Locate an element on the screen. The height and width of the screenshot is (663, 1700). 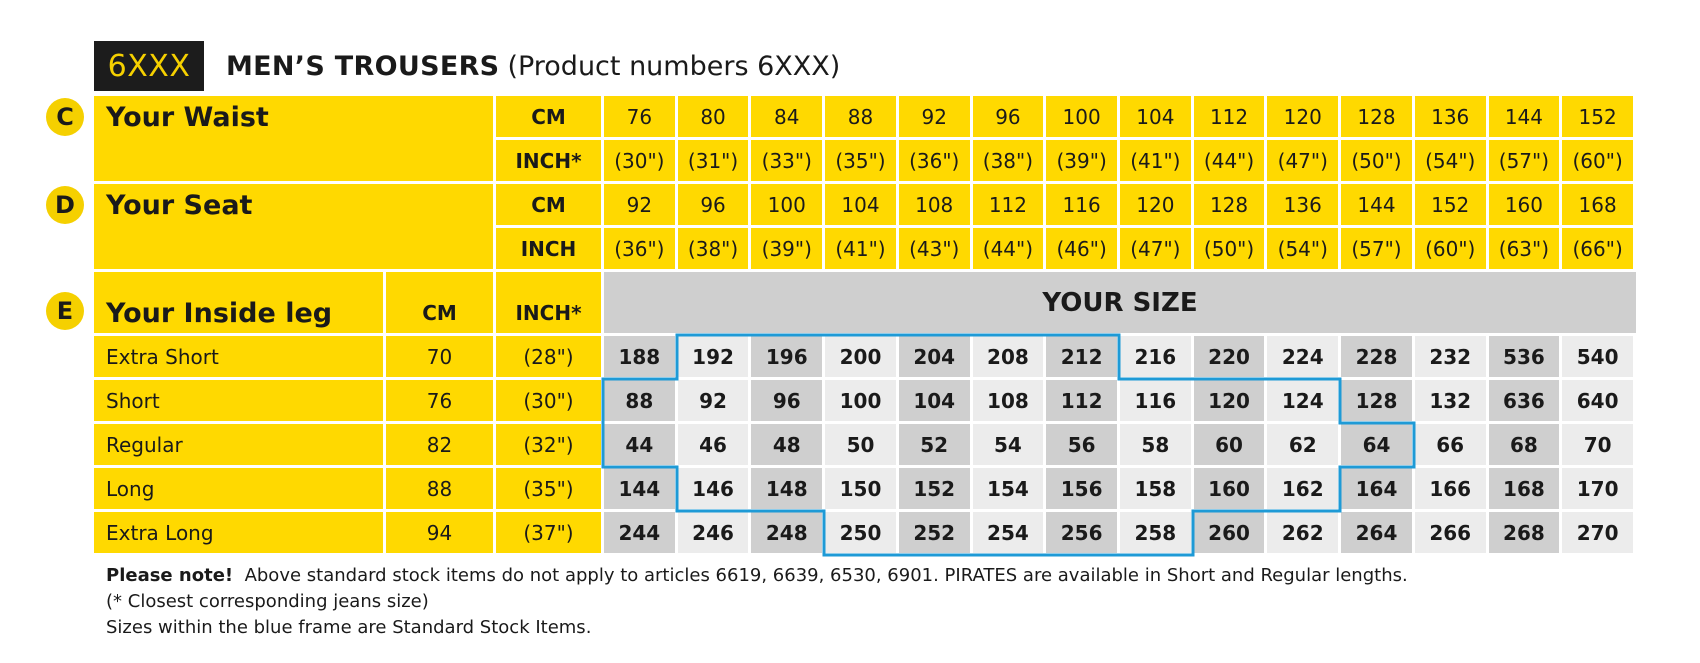
inside-leg-inch: (37") is located at coordinates (548, 532).